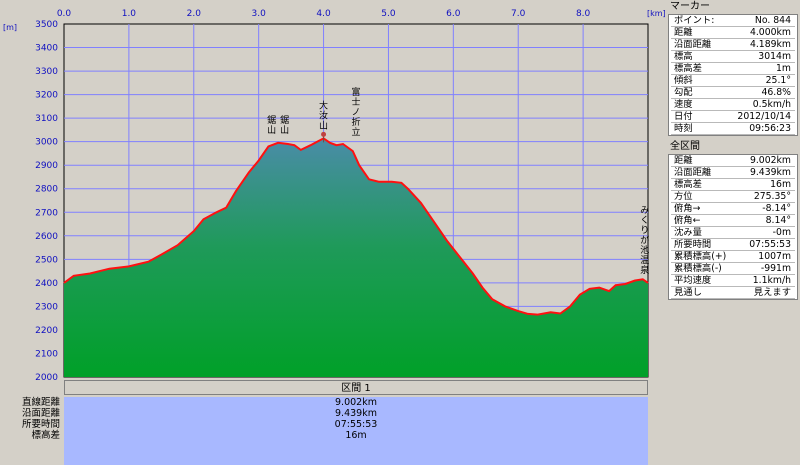  What do you see at coordinates (778, 220) in the screenshot?
I see `info-value: 8.14°` at bounding box center [778, 220].